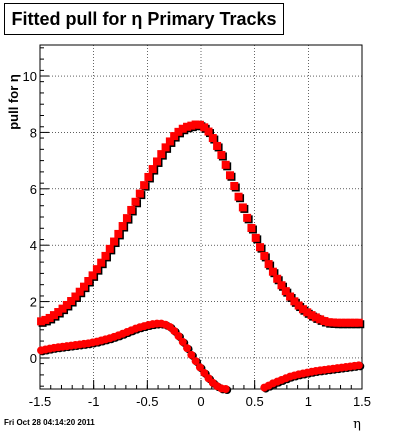  What do you see at coordinates (33, 302) in the screenshot?
I see `y-tick-label: 2` at bounding box center [33, 302].